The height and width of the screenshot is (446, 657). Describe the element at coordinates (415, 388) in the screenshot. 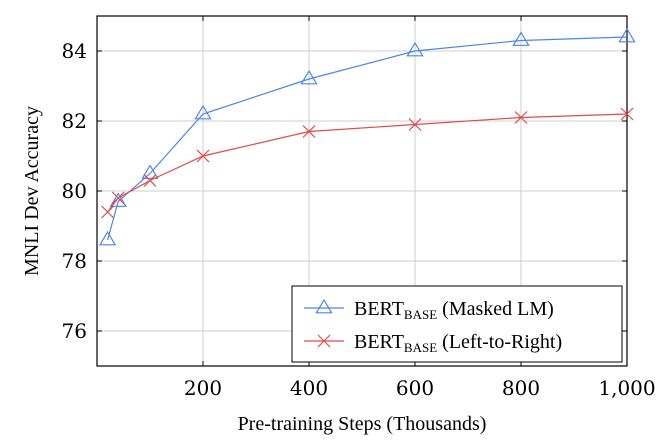

I see `x-tick-label: 600` at that location.